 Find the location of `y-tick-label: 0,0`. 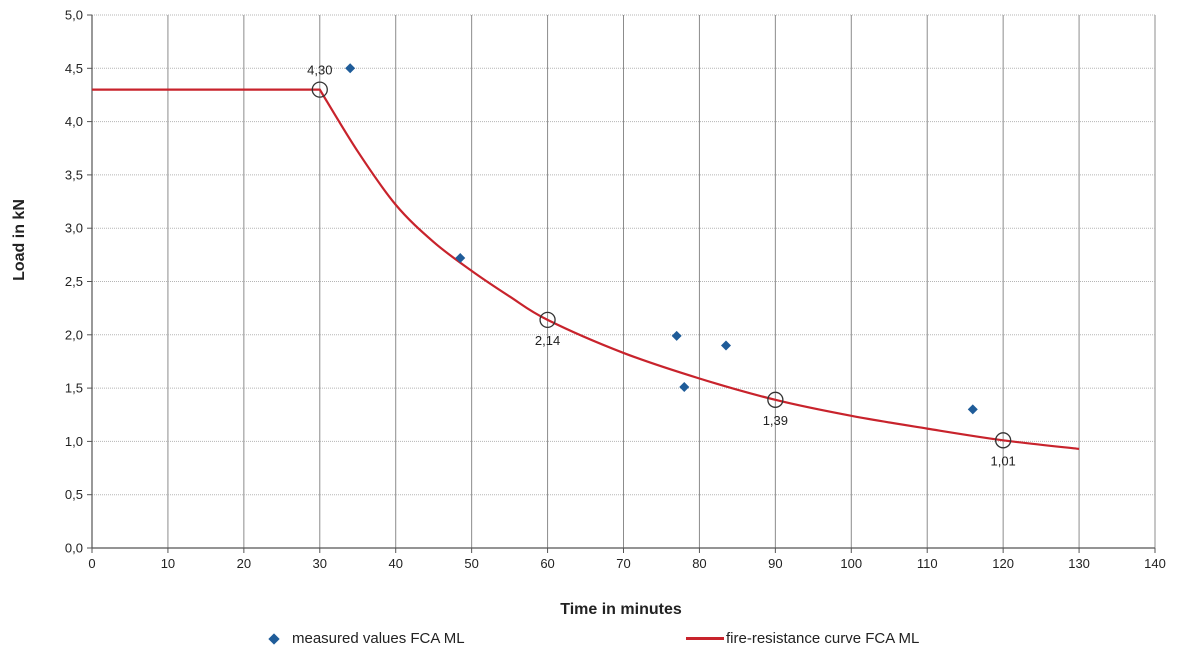

y-tick-label: 0,0 is located at coordinates (74, 548).